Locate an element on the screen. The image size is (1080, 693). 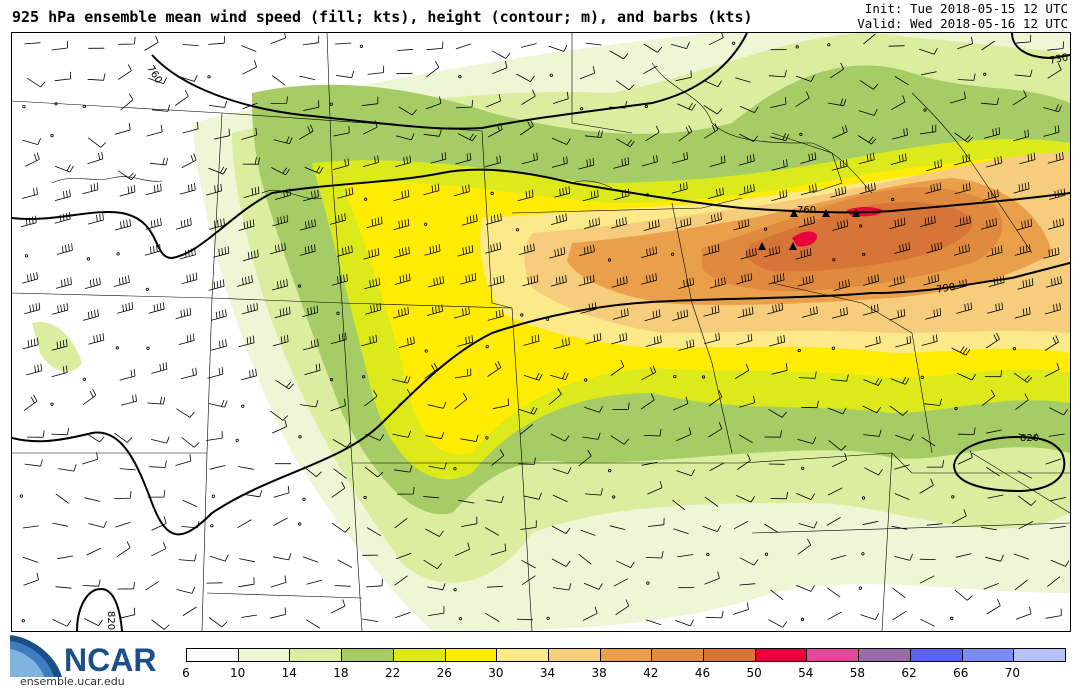
colorbar-tick-label: 58 is located at coordinates (857, 673).